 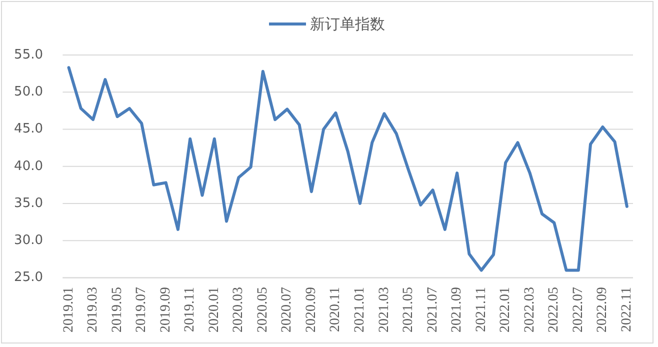 What do you see at coordinates (117, 309) in the screenshot?
I see `x-tick-label: 2019.05` at bounding box center [117, 309].